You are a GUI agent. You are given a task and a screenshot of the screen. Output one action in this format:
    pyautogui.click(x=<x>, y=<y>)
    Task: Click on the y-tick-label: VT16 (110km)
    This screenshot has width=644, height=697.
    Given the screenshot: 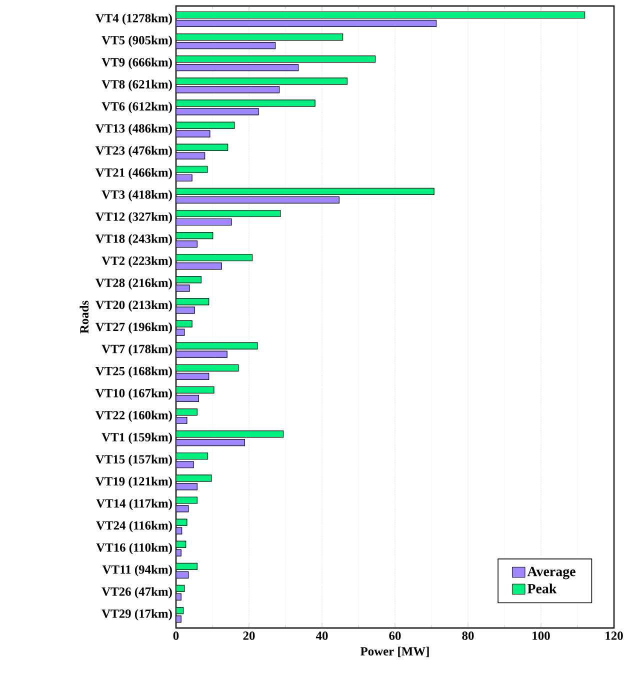 What is the action you would take?
    pyautogui.click(x=134, y=548)
    